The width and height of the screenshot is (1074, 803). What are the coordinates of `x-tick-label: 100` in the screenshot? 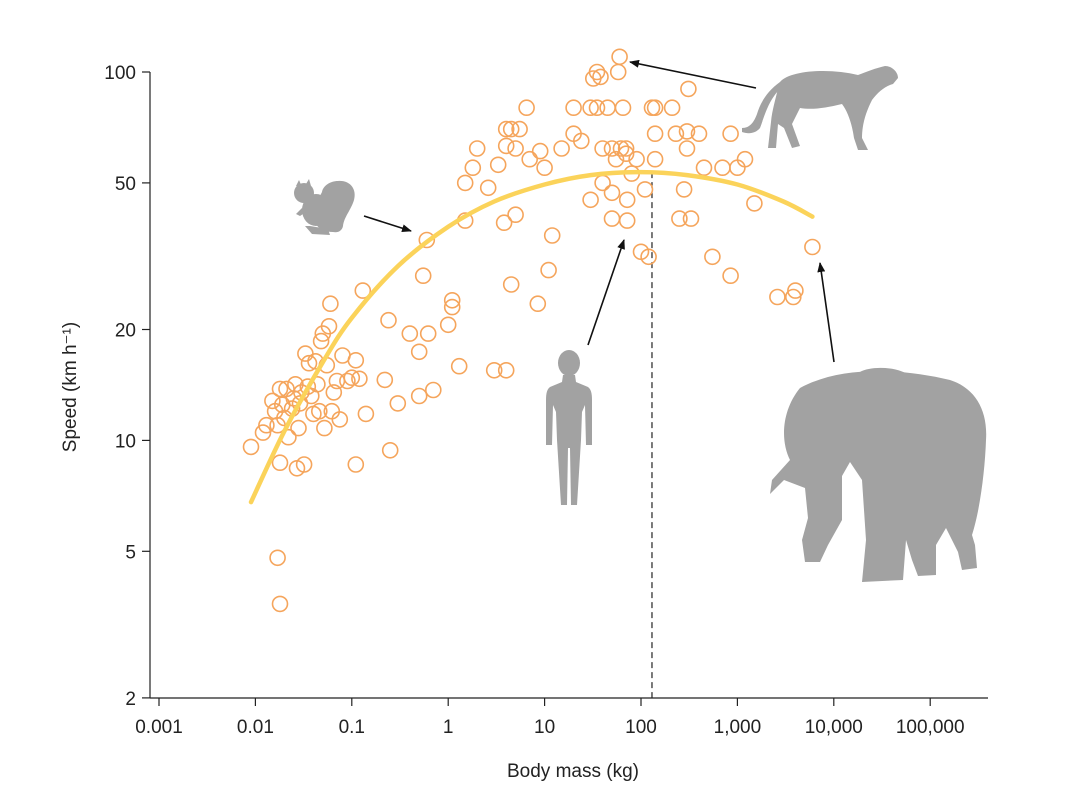 It's located at (641, 727).